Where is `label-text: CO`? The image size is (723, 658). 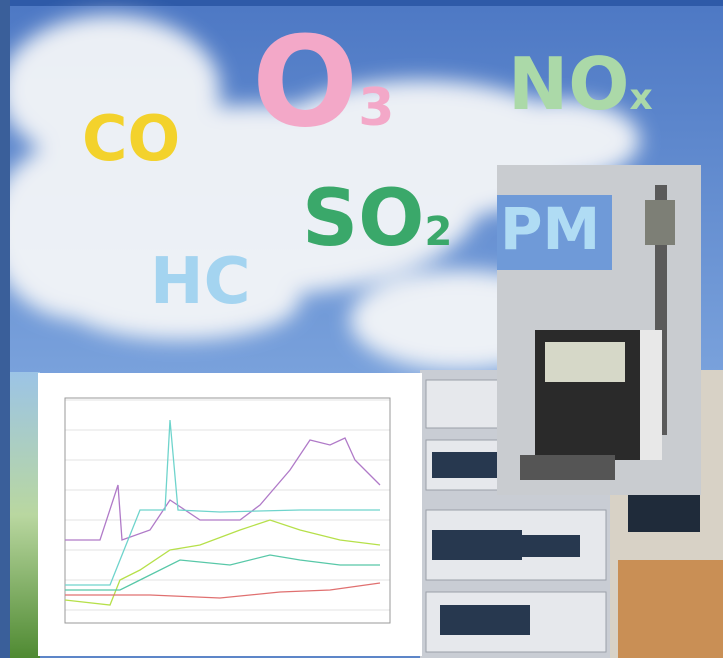 label-text: CO is located at coordinates (131, 138).